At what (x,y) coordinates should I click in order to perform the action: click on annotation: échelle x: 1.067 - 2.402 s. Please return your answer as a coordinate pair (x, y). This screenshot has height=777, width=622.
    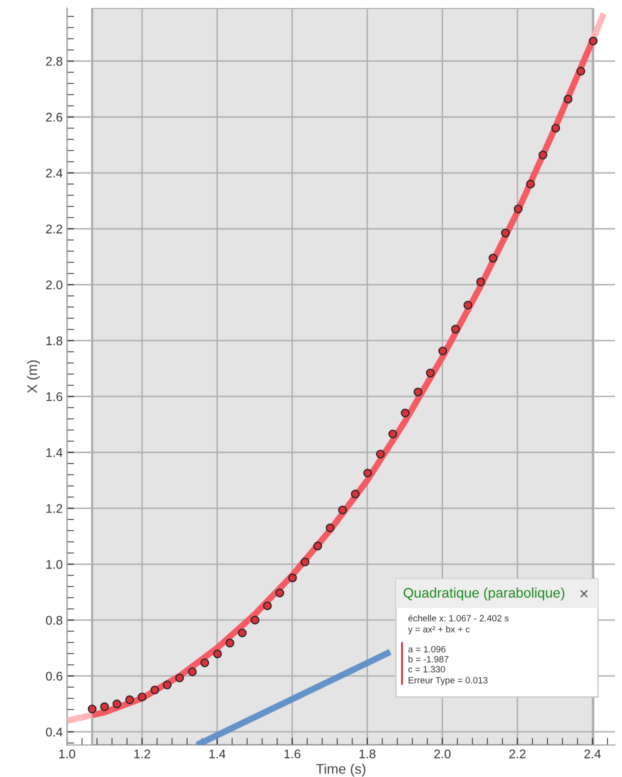
    Looking at the image, I should click on (458, 618).